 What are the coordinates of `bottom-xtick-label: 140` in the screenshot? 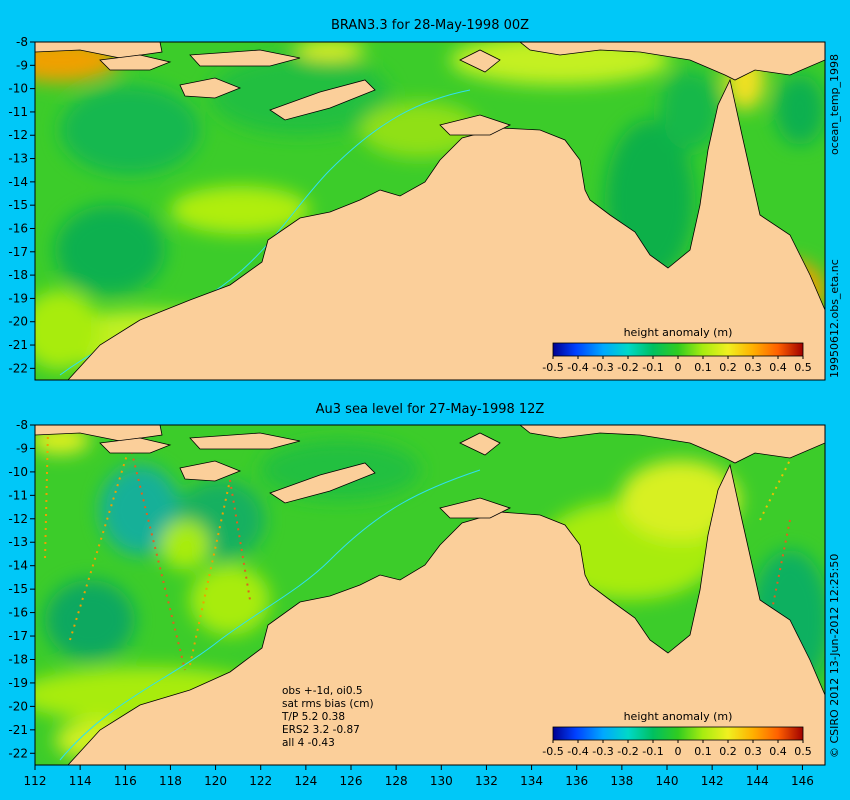 It's located at (667, 781).